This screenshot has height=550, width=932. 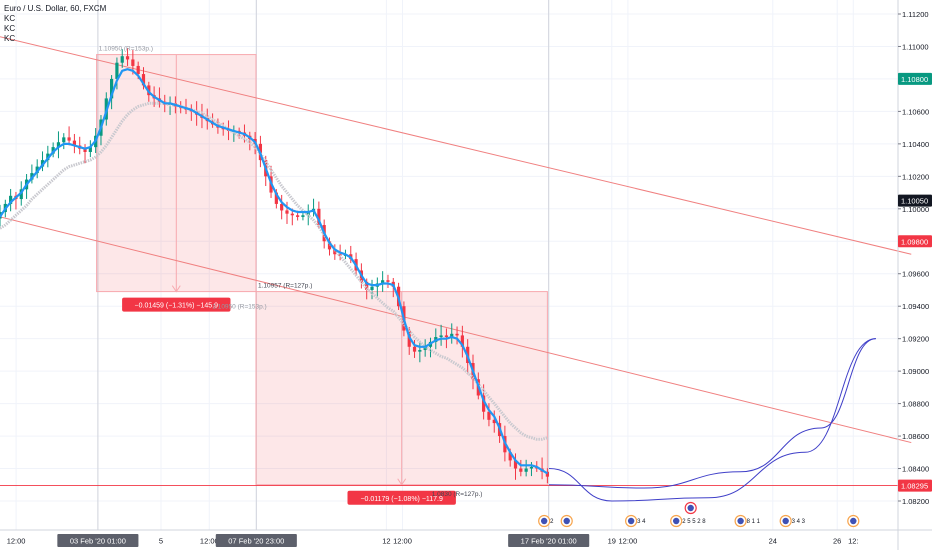 I want to click on time-tick-label: 5, so click(x=161, y=541).